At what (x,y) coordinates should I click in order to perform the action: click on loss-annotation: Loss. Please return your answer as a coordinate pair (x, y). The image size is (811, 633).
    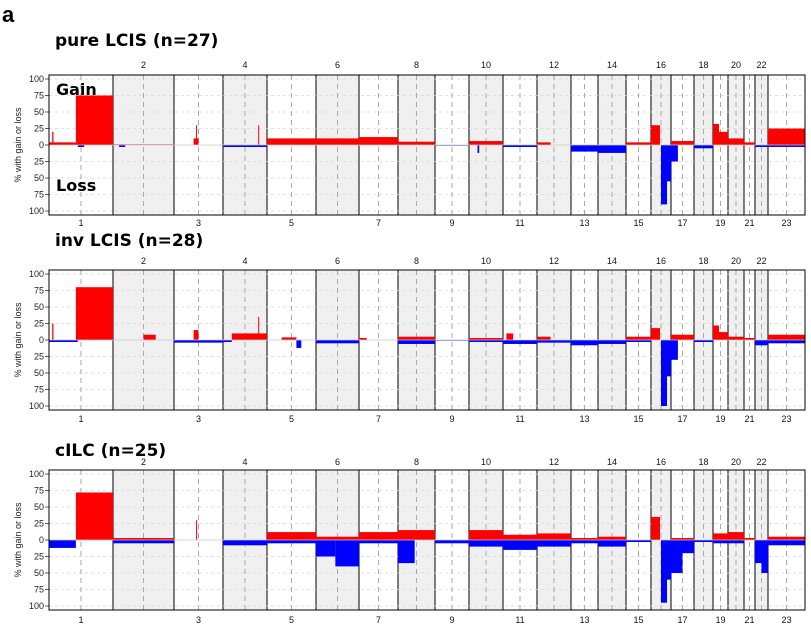
    Looking at the image, I should click on (76, 185).